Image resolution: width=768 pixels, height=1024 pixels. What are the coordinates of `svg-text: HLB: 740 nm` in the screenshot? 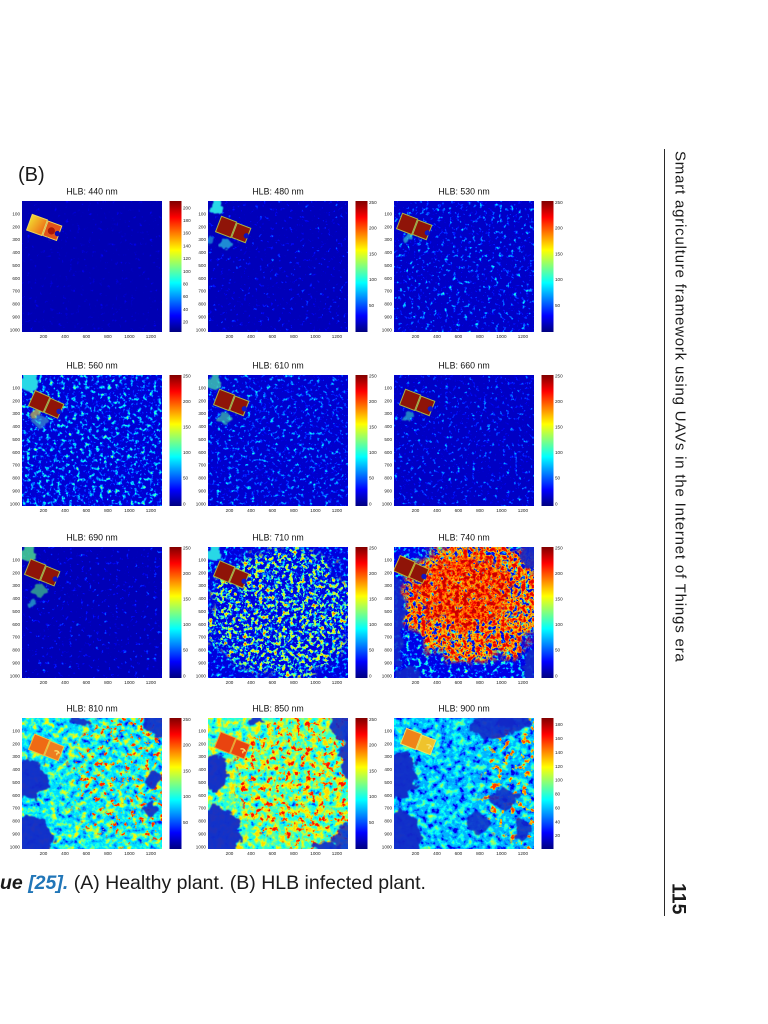 It's located at (463, 537).